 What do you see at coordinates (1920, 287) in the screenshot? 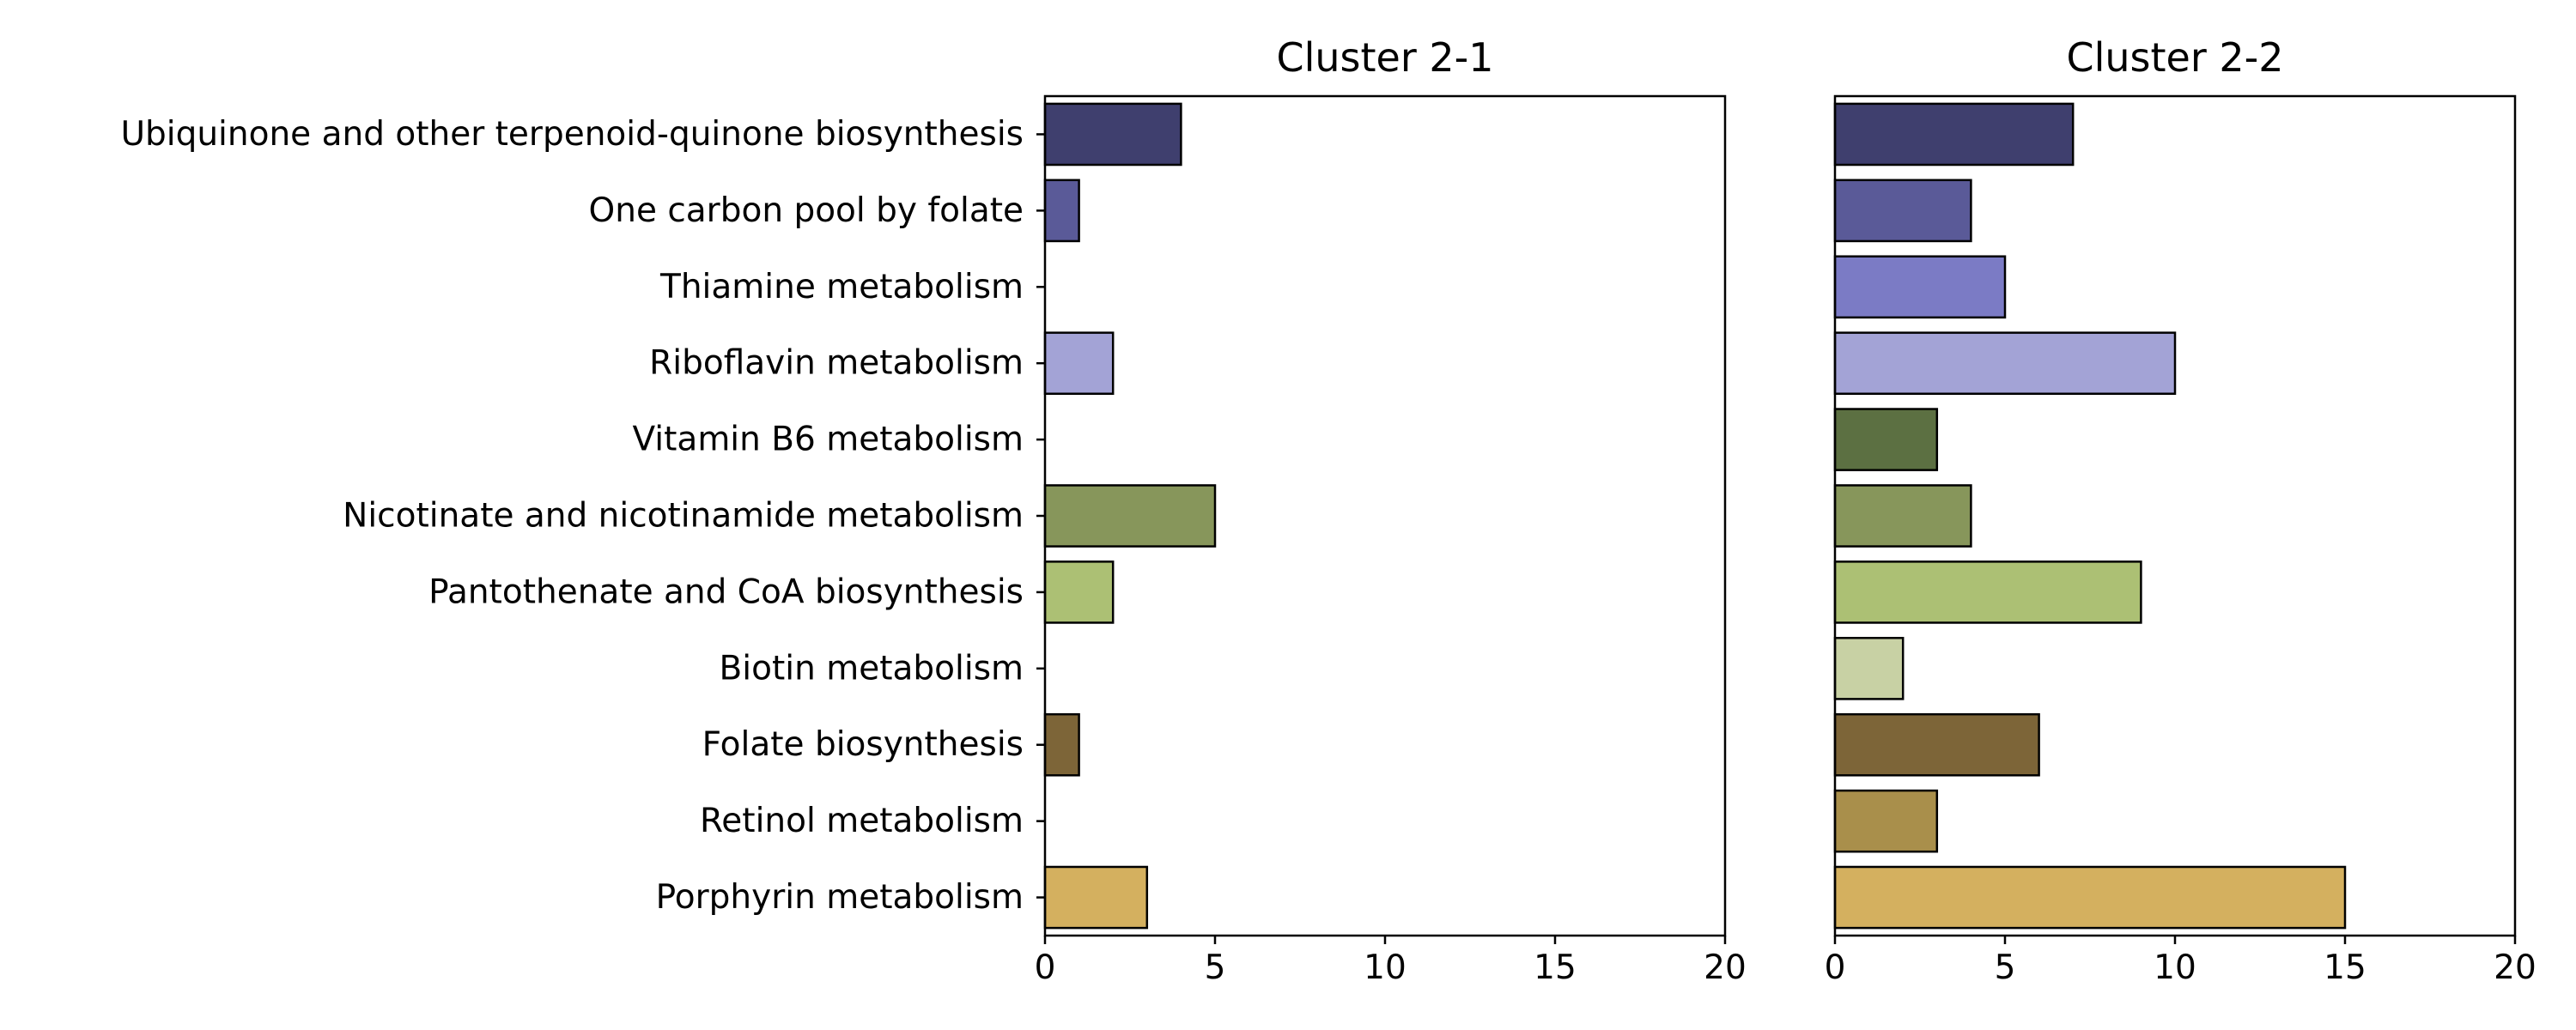
I see `bar-thiamine-metabolism` at bounding box center [1920, 287].